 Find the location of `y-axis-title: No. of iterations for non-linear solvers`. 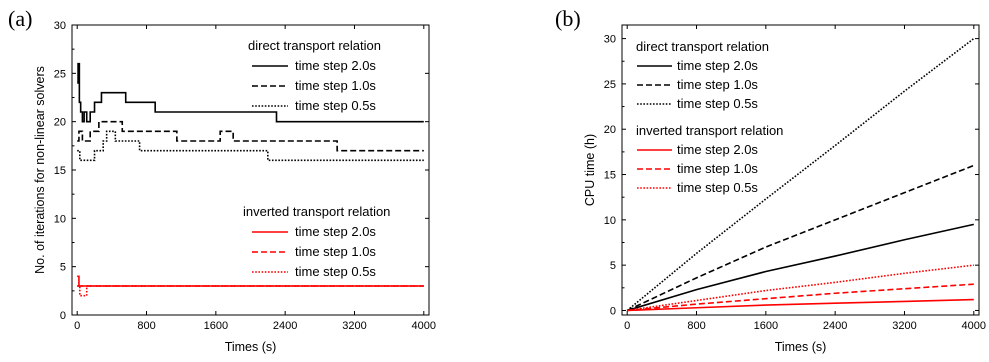

y-axis-title: No. of iterations for non-linear solvers is located at coordinates (40, 170).